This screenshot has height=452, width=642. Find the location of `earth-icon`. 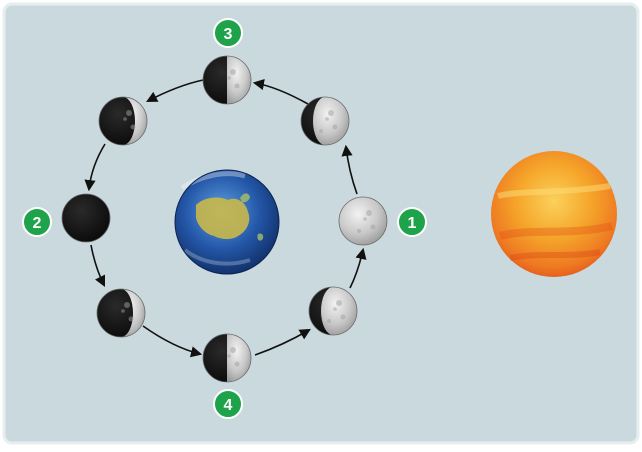

earth-icon is located at coordinates (227, 222).